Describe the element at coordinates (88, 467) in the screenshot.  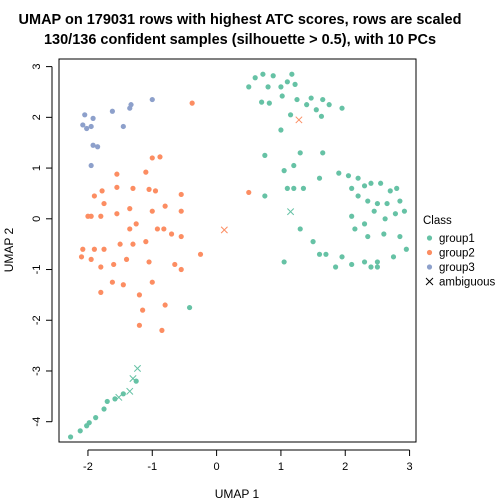
I see `x-tick-label: -2` at that location.